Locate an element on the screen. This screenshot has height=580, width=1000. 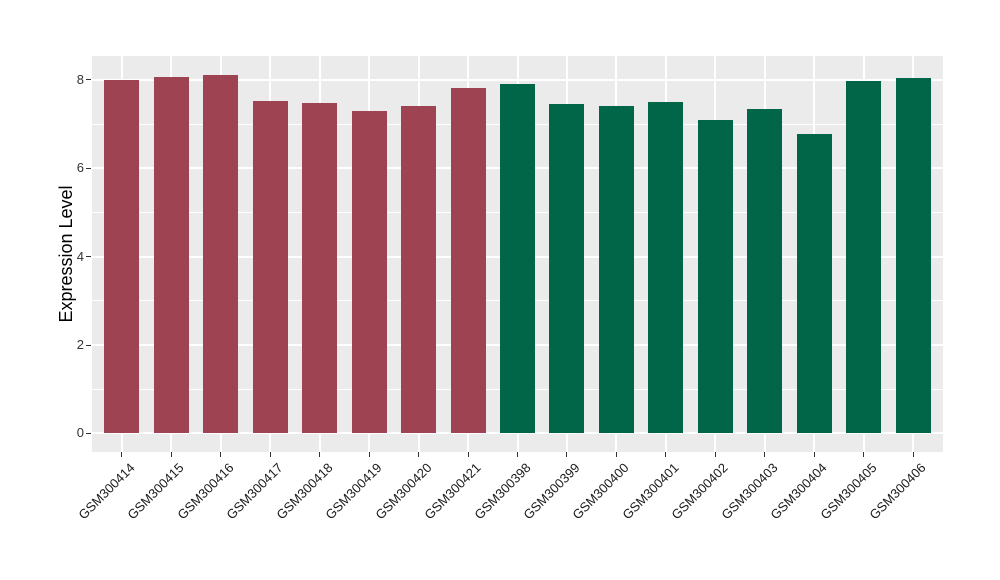
y-tick-label: 4 is located at coordinates (80, 256).